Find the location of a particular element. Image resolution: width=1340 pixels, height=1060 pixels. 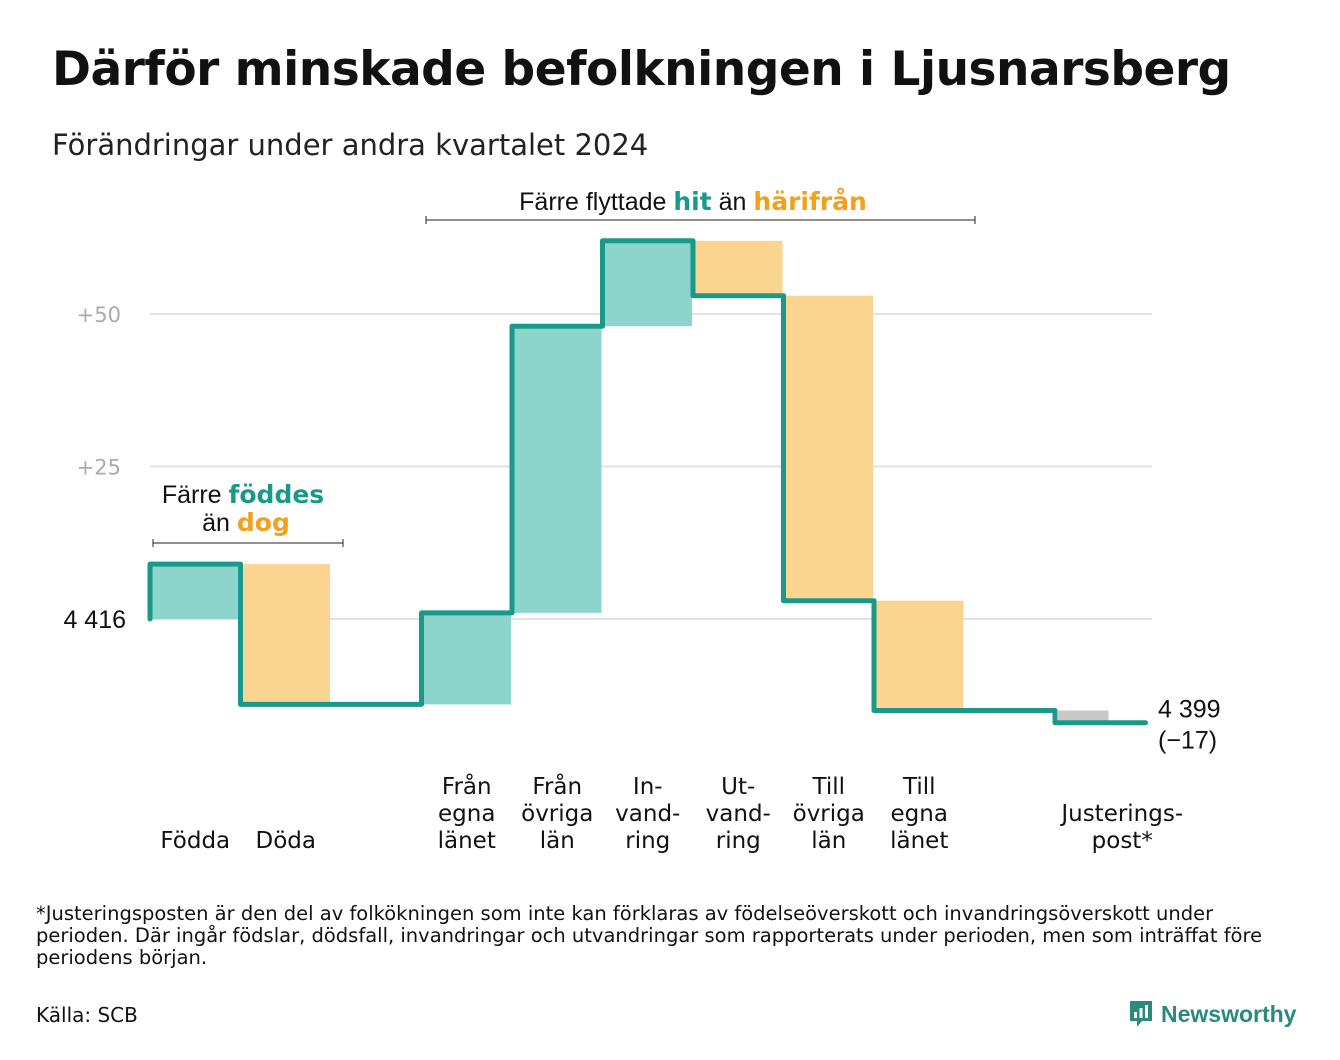

bar-tillegnalänet is located at coordinates (919, 655).